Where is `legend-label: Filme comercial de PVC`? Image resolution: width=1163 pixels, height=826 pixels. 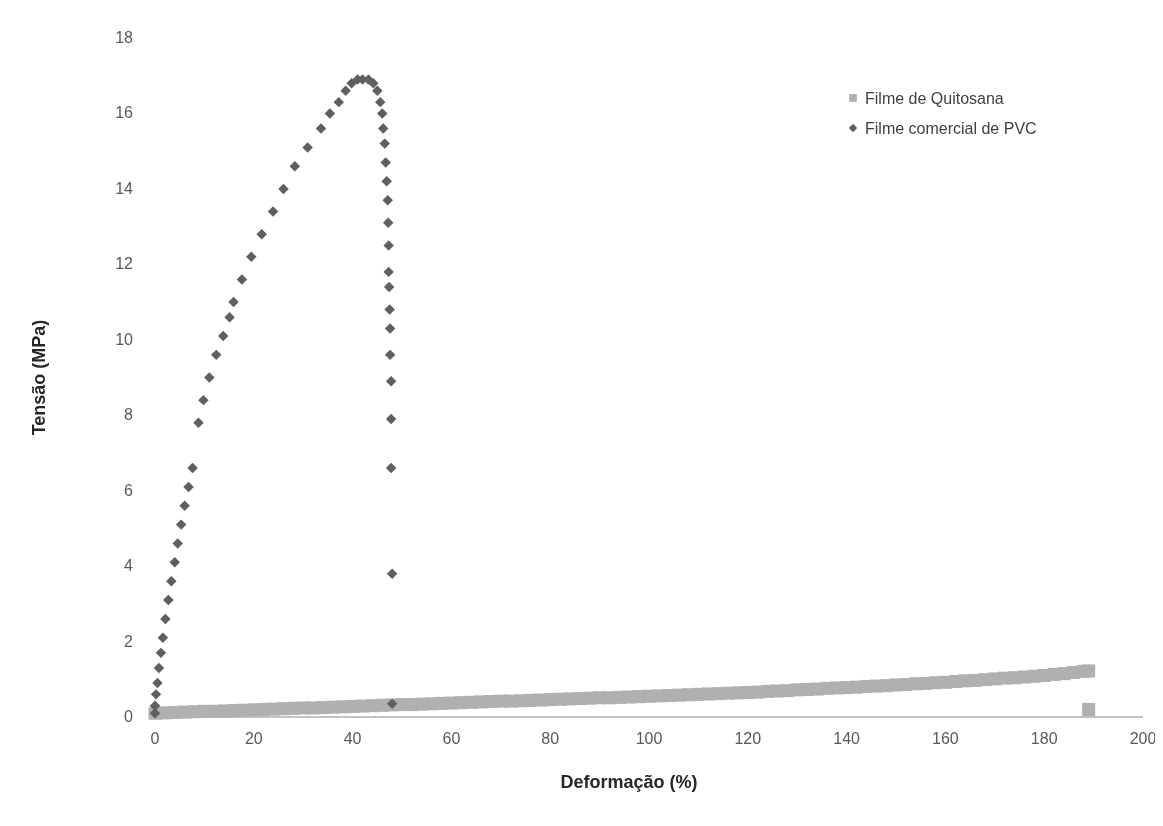
legend-label: Filme comercial de PVC is located at coordinates (951, 128).